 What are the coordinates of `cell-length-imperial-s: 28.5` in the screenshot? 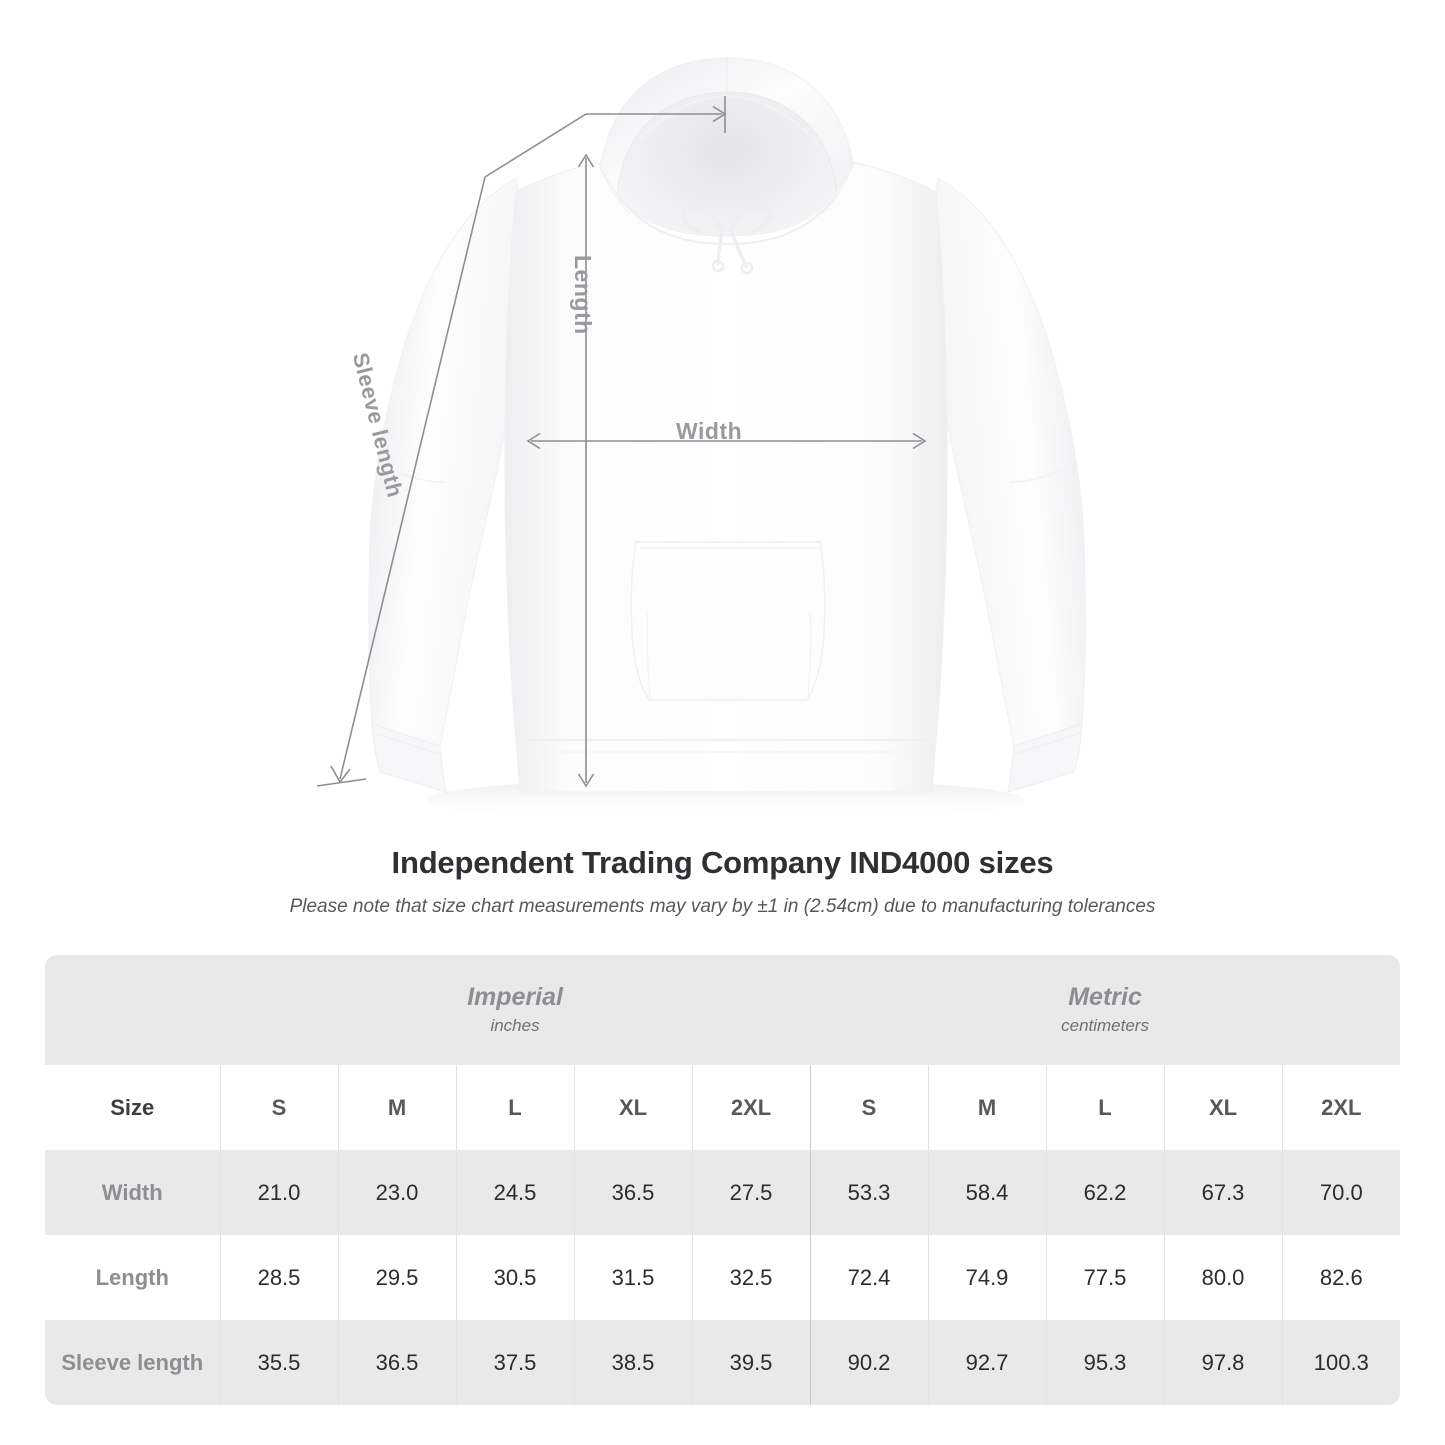 It's located at (278, 1277).